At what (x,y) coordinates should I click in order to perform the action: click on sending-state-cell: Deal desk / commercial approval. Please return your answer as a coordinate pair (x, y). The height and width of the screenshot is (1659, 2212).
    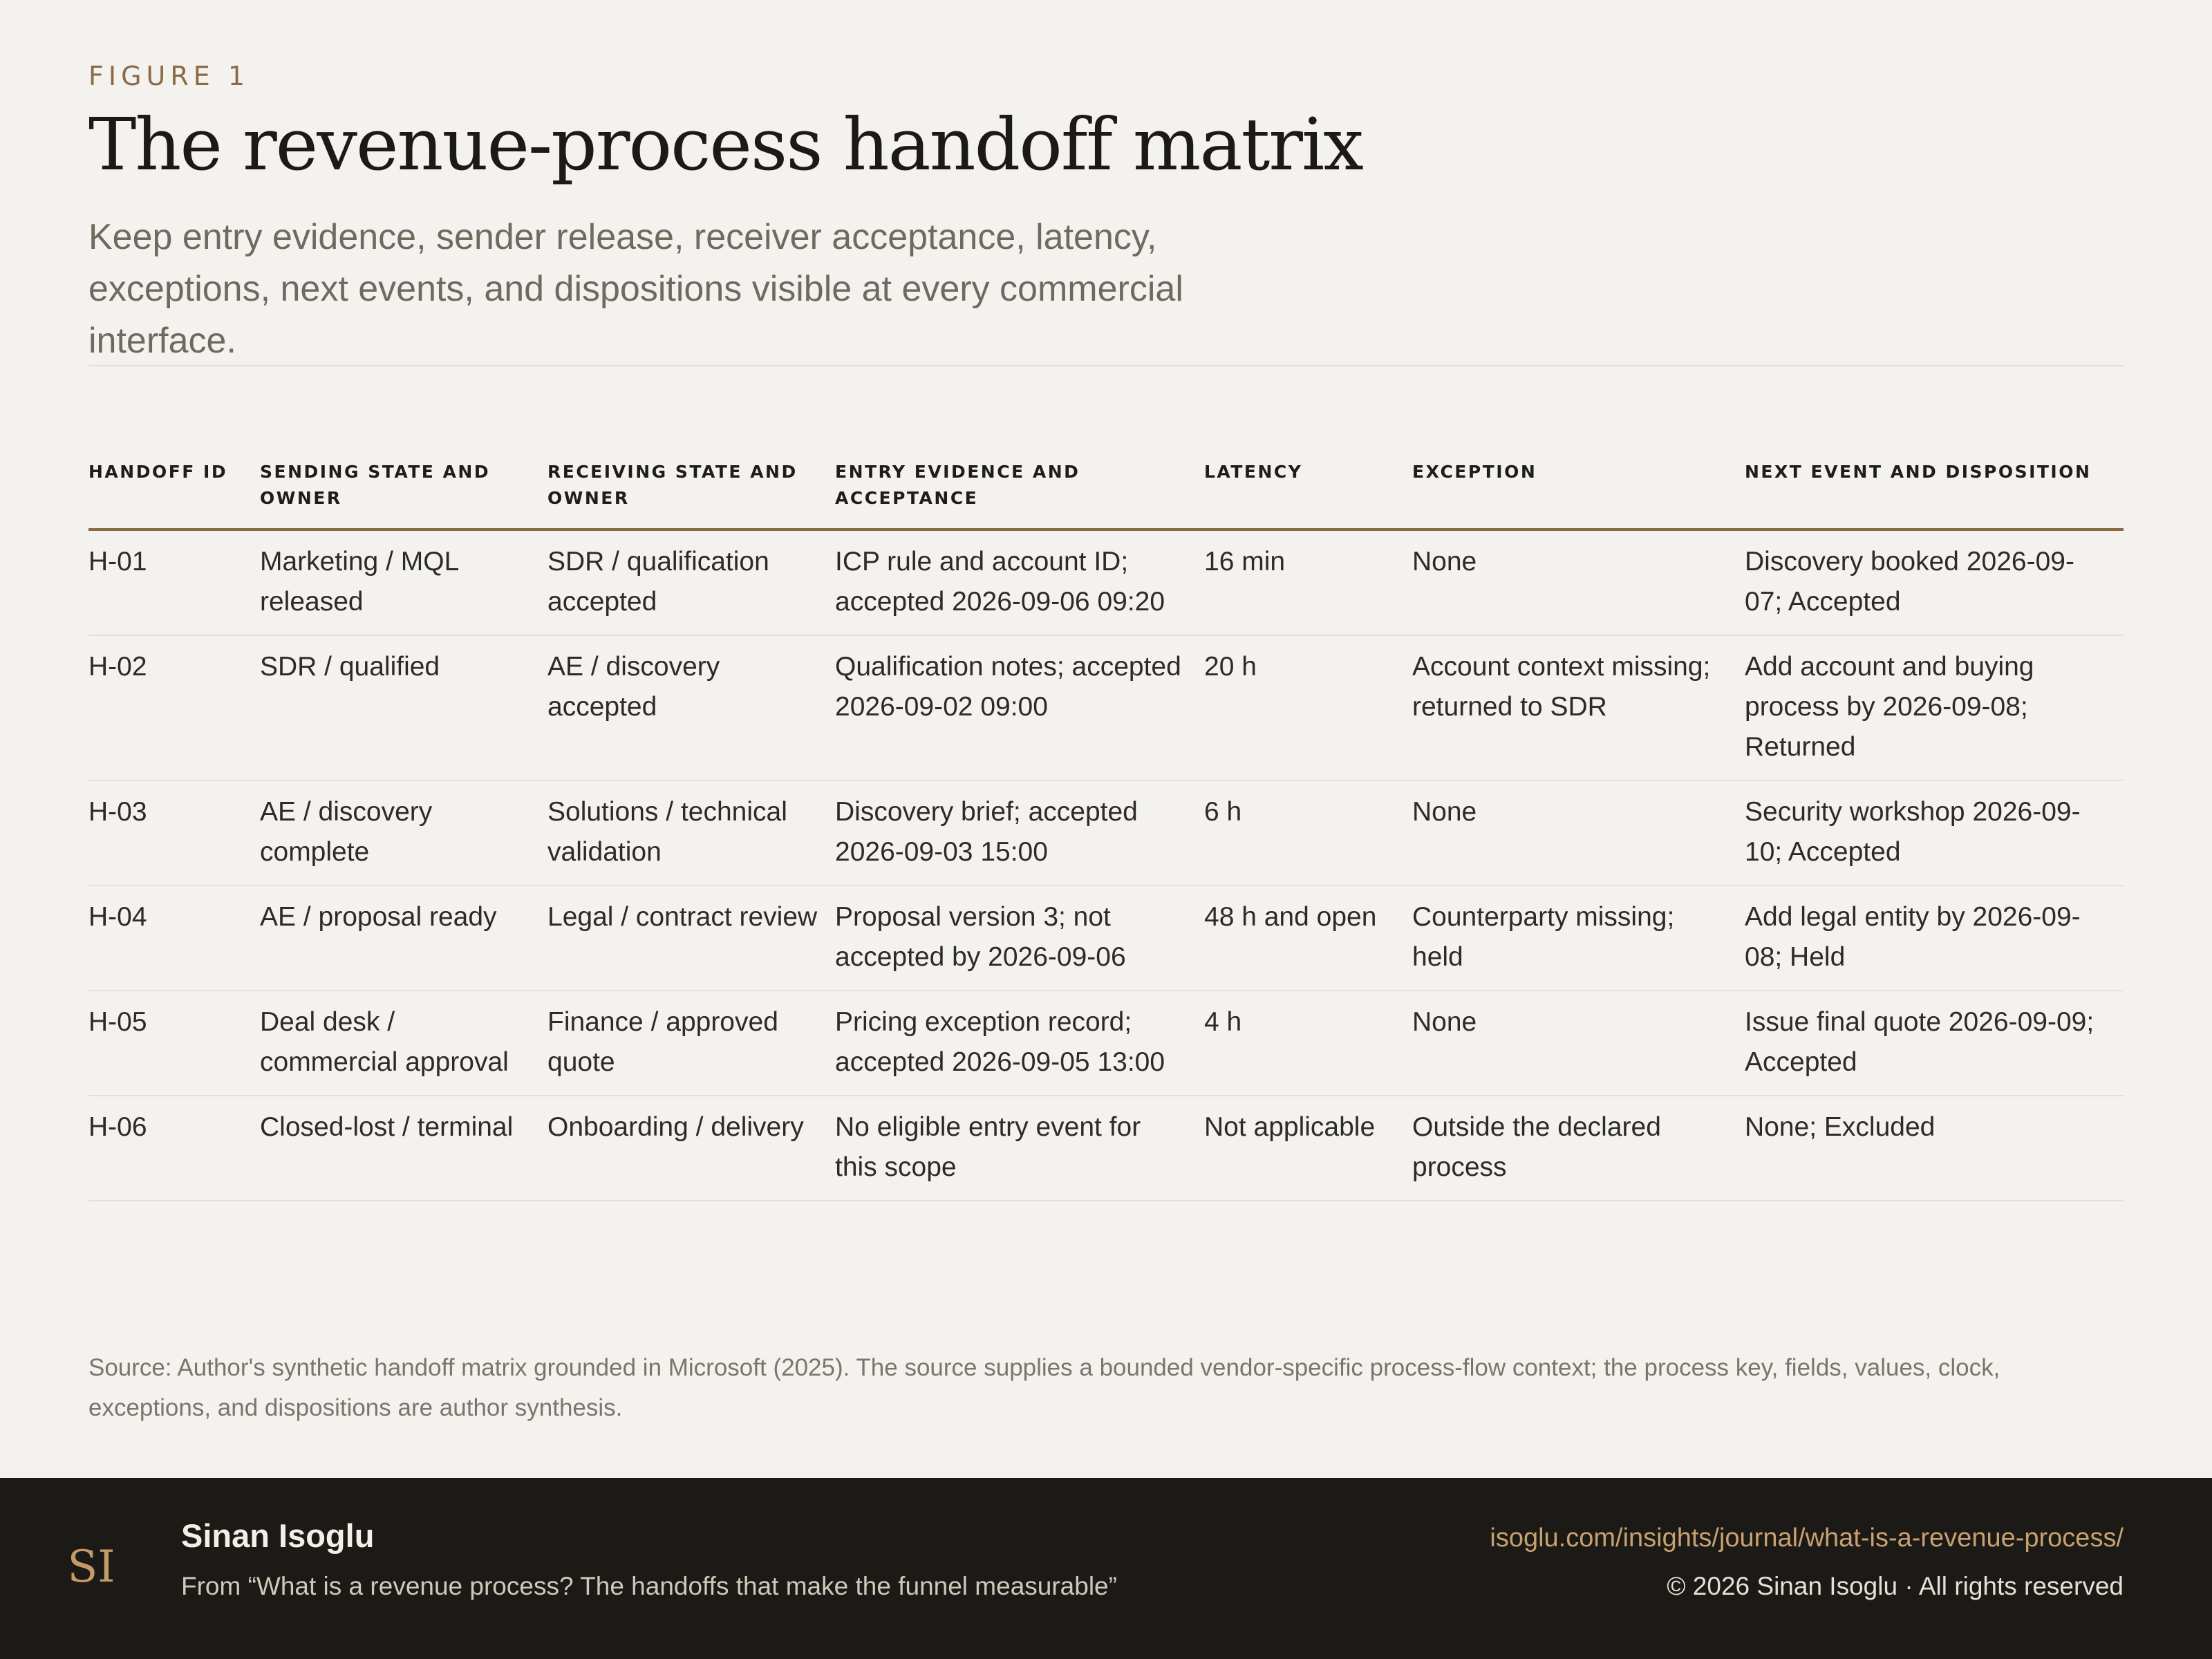
    Looking at the image, I should click on (404, 1043).